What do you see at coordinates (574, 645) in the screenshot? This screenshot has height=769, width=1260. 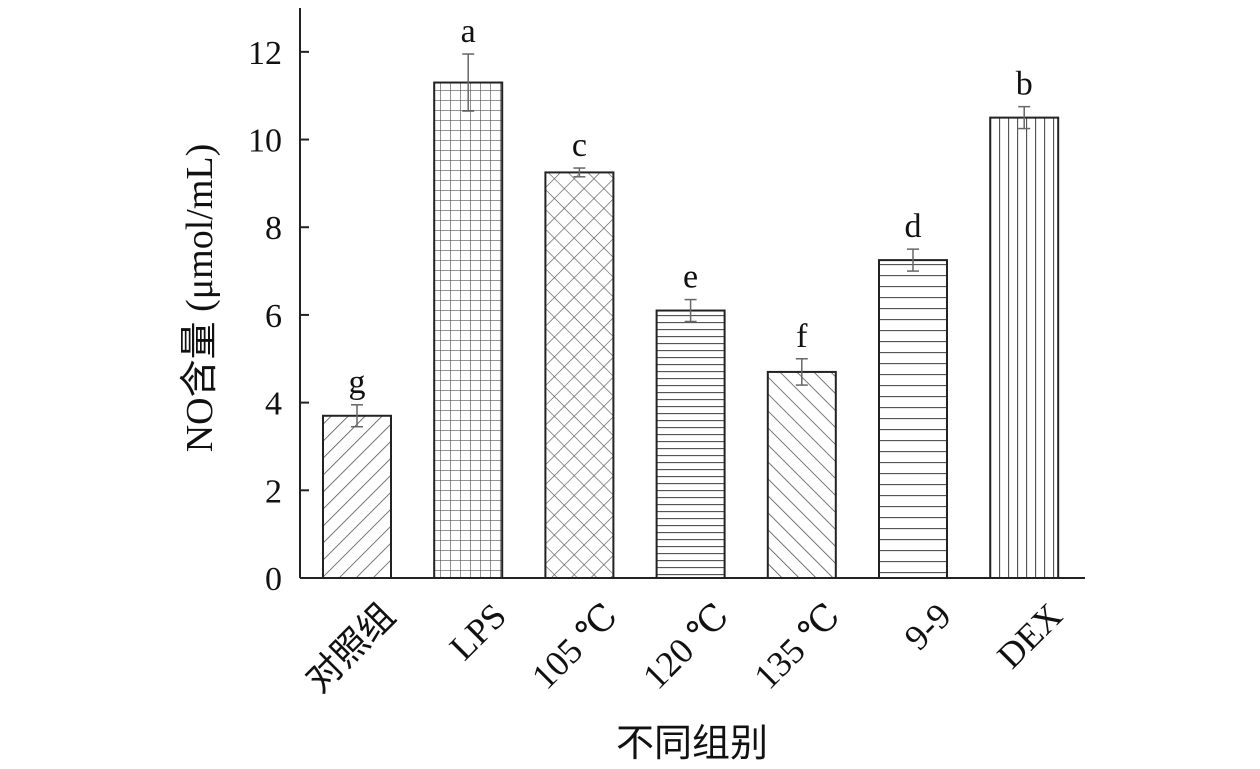 I see `x-tick-label: 105 ℃` at bounding box center [574, 645].